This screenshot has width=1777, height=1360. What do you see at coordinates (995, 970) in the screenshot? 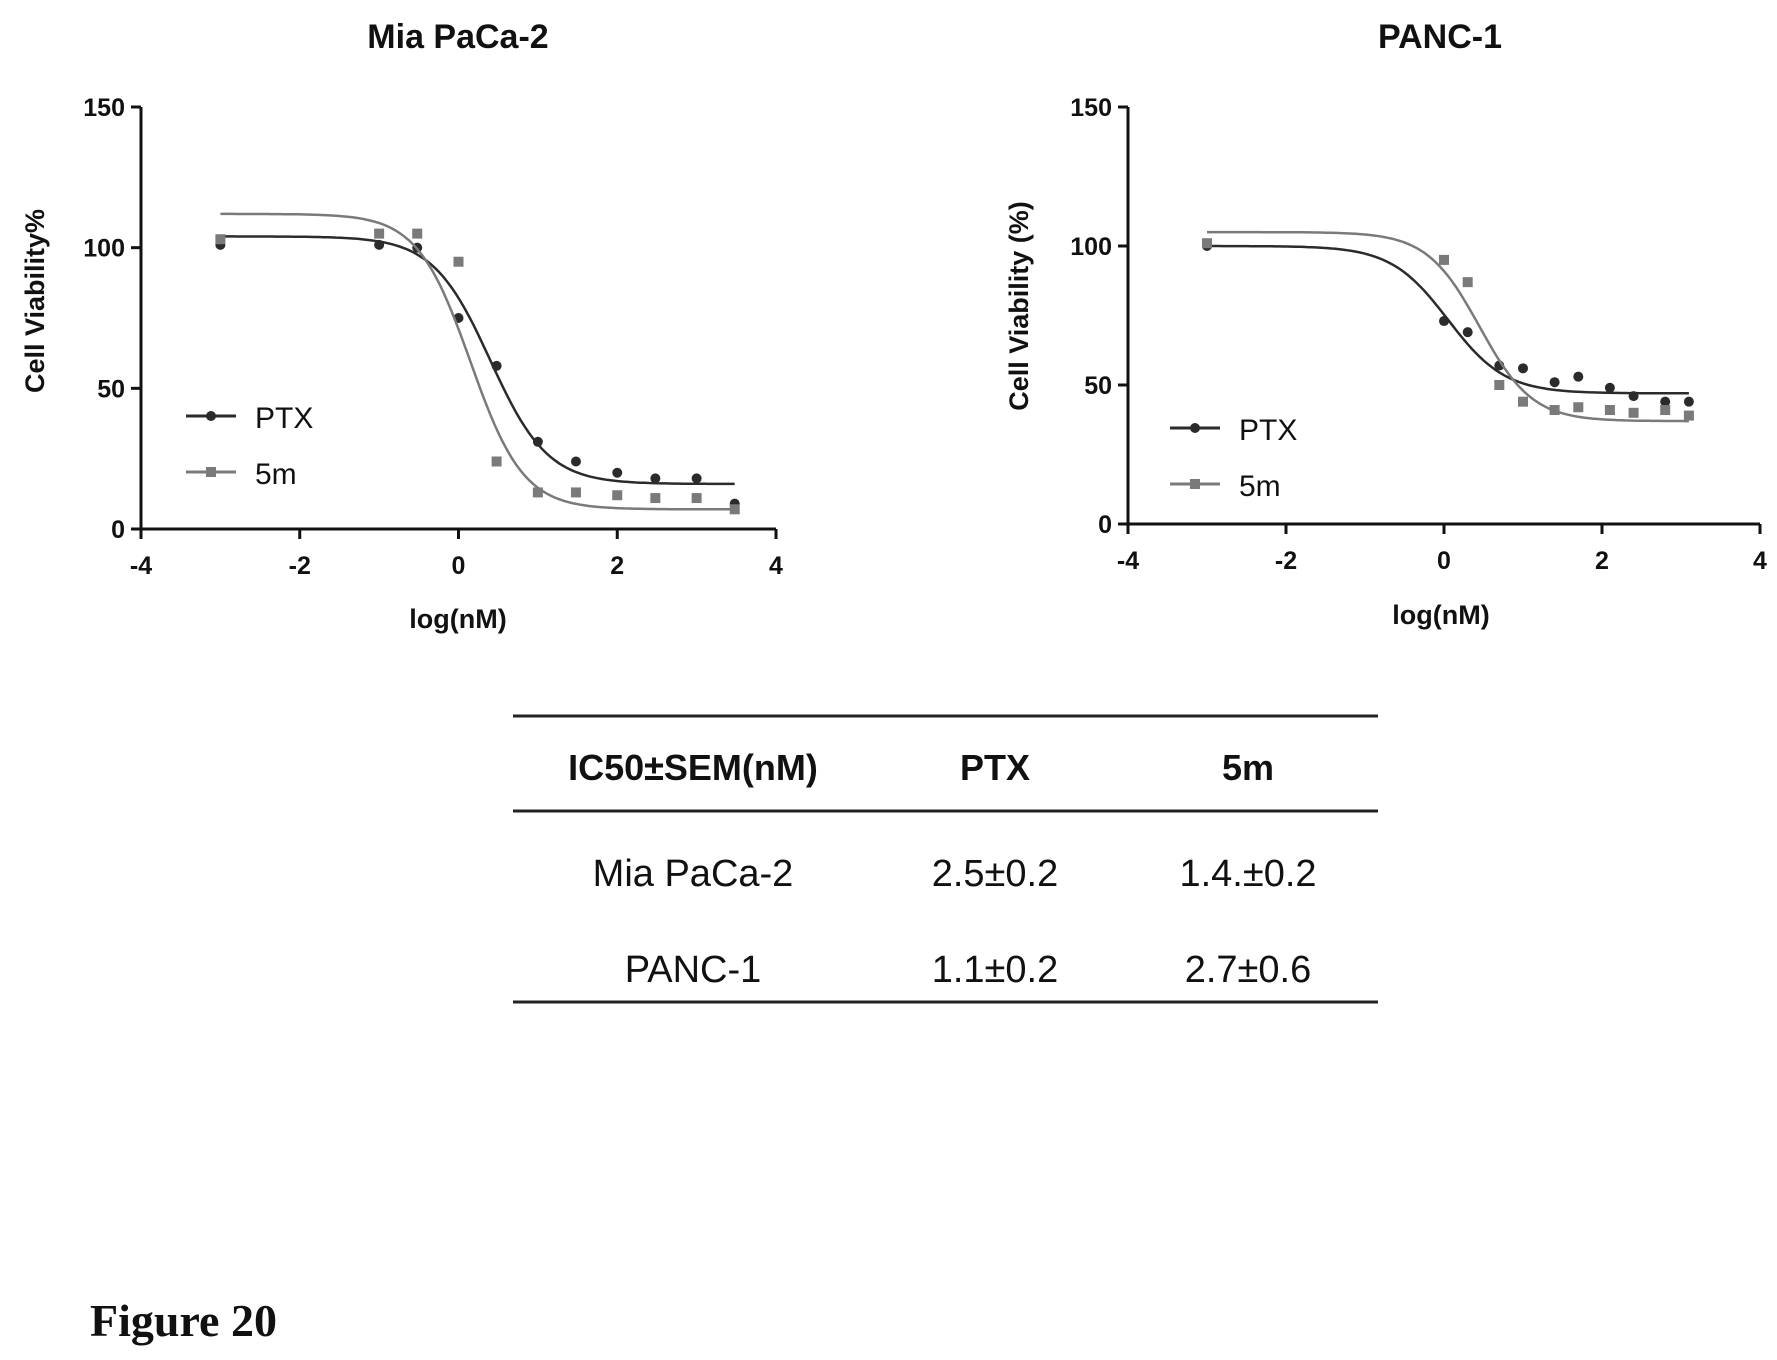
I see `table-cell: 1.1±0.2` at bounding box center [995, 970].